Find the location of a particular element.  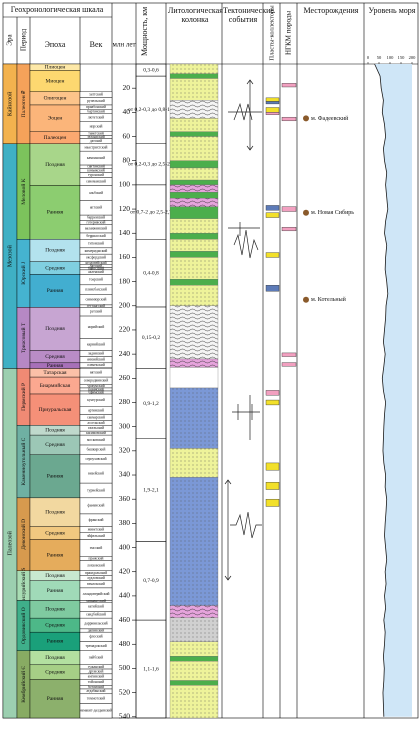

age-label: барремский is located at coordinates (96, 218).